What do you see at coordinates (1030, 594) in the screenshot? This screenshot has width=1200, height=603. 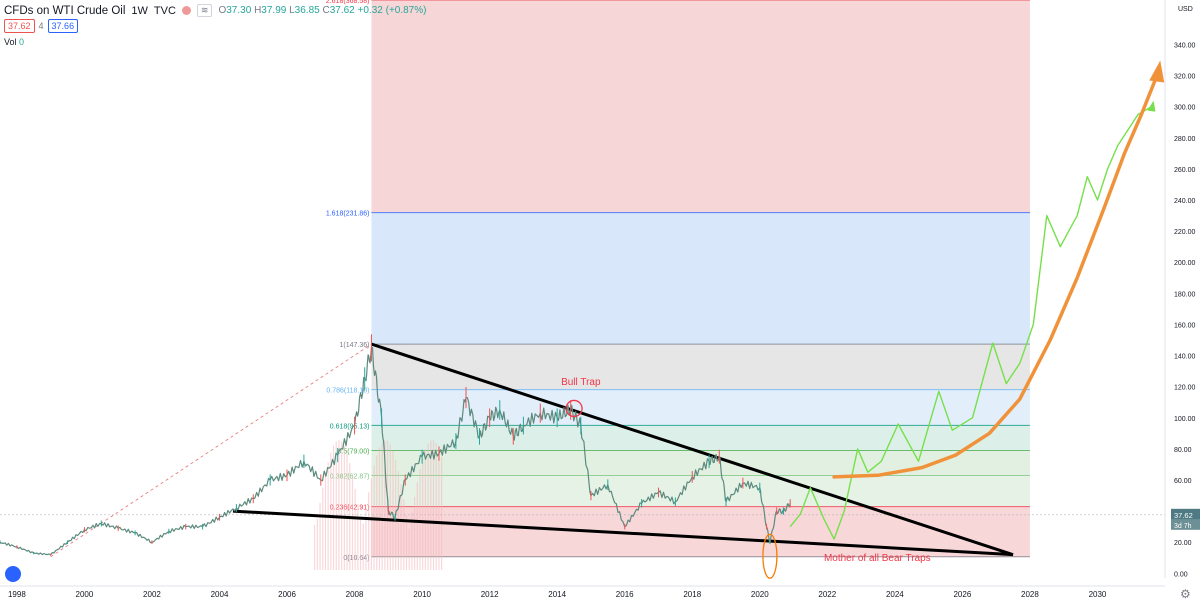 I see `x-tick-label: 2028` at bounding box center [1030, 594].